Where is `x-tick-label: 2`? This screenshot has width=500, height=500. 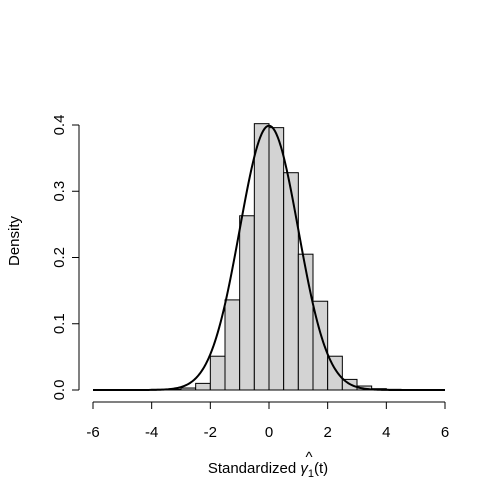
x-tick-label: 2 is located at coordinates (327, 432).